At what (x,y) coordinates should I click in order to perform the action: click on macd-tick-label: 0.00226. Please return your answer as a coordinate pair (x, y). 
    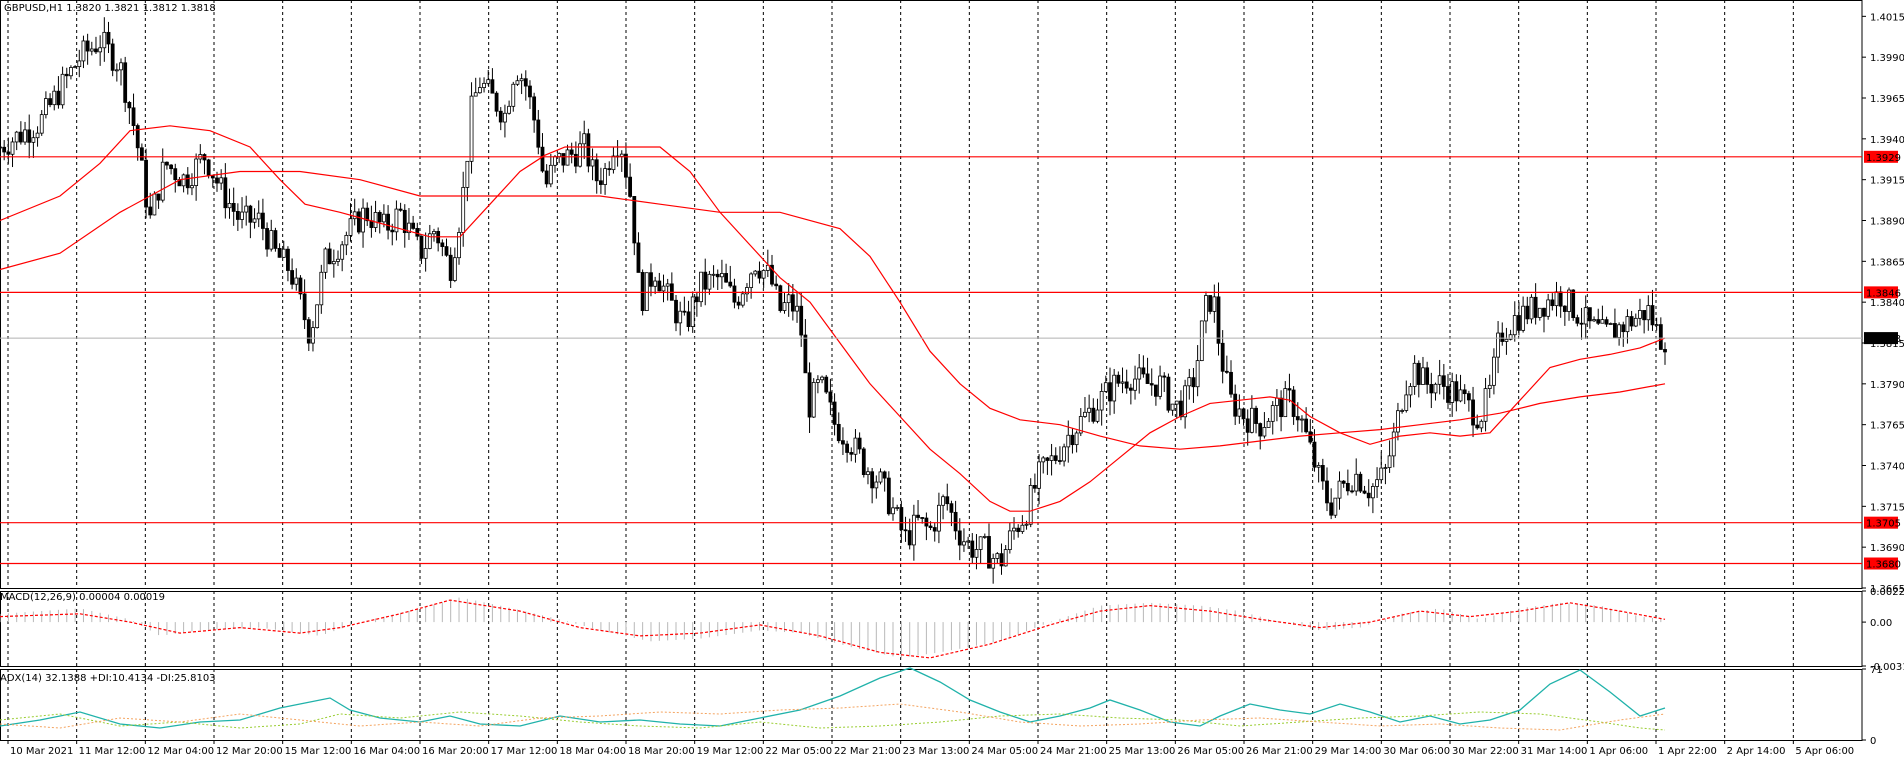
    Looking at the image, I should click on (1887, 592).